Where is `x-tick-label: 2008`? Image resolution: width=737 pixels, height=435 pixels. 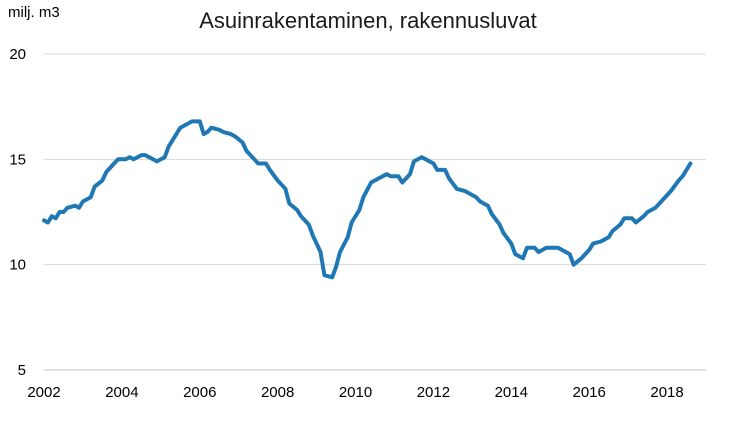 x-tick-label: 2008 is located at coordinates (277, 392).